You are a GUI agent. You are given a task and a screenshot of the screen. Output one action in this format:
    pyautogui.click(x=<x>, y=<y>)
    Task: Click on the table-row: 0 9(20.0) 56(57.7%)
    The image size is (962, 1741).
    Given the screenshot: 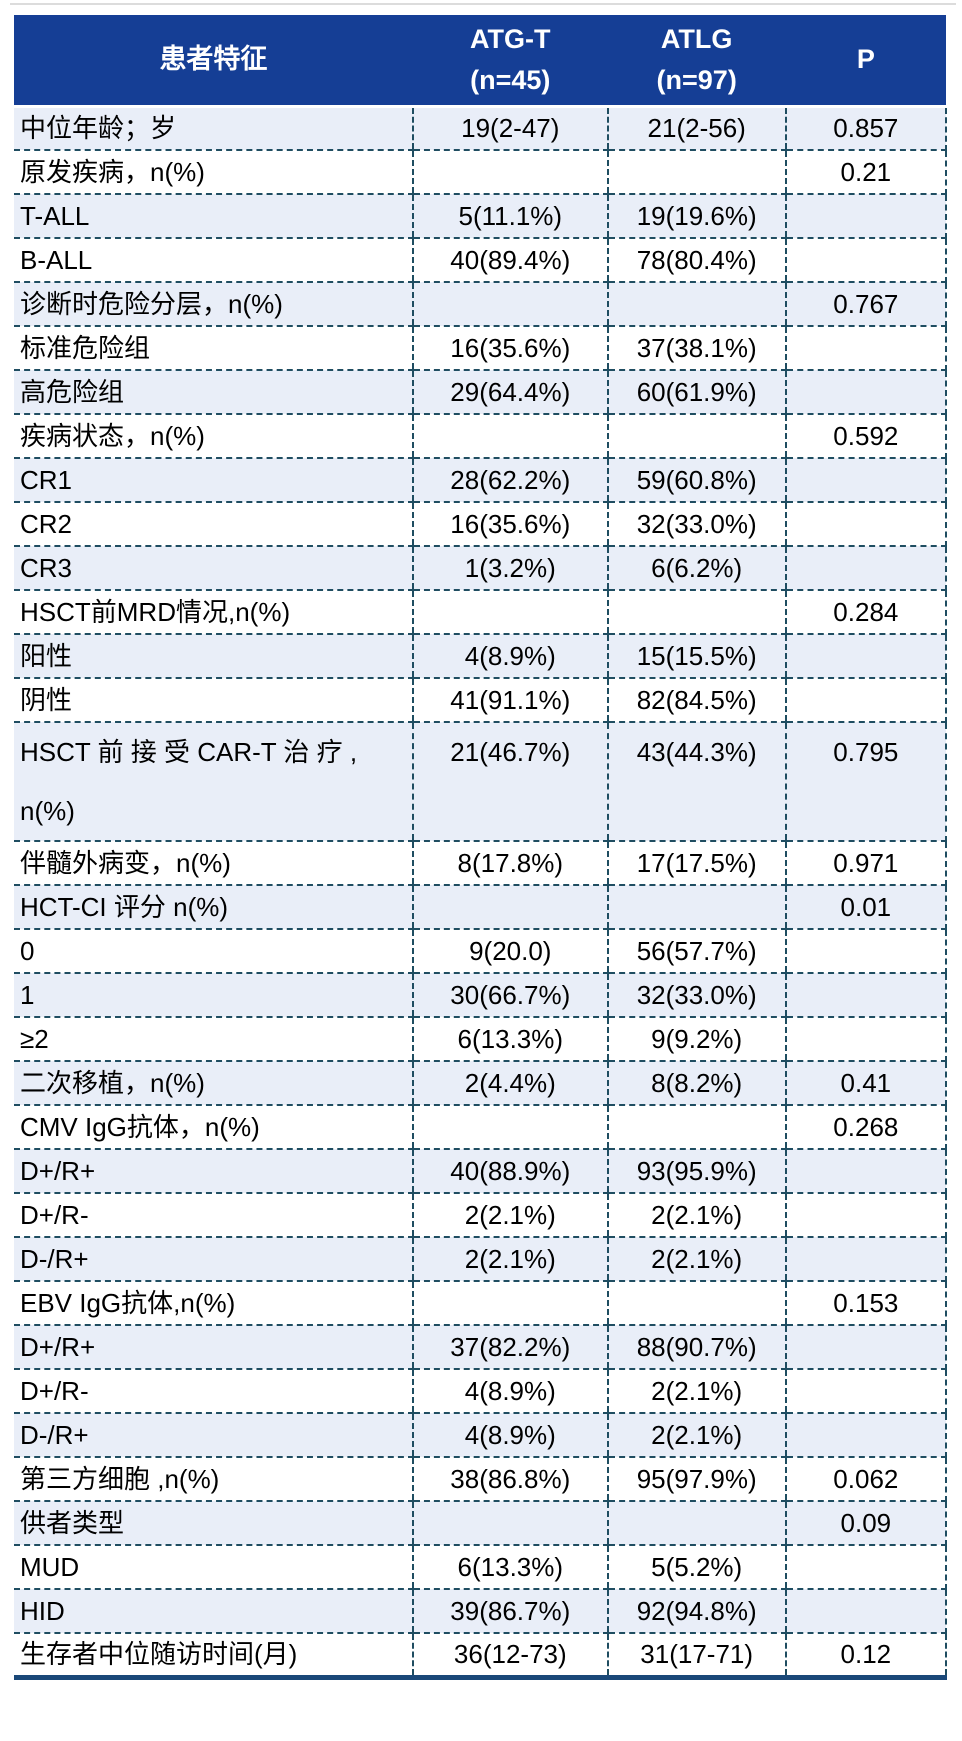 What is the action you would take?
    pyautogui.click(x=481, y=951)
    